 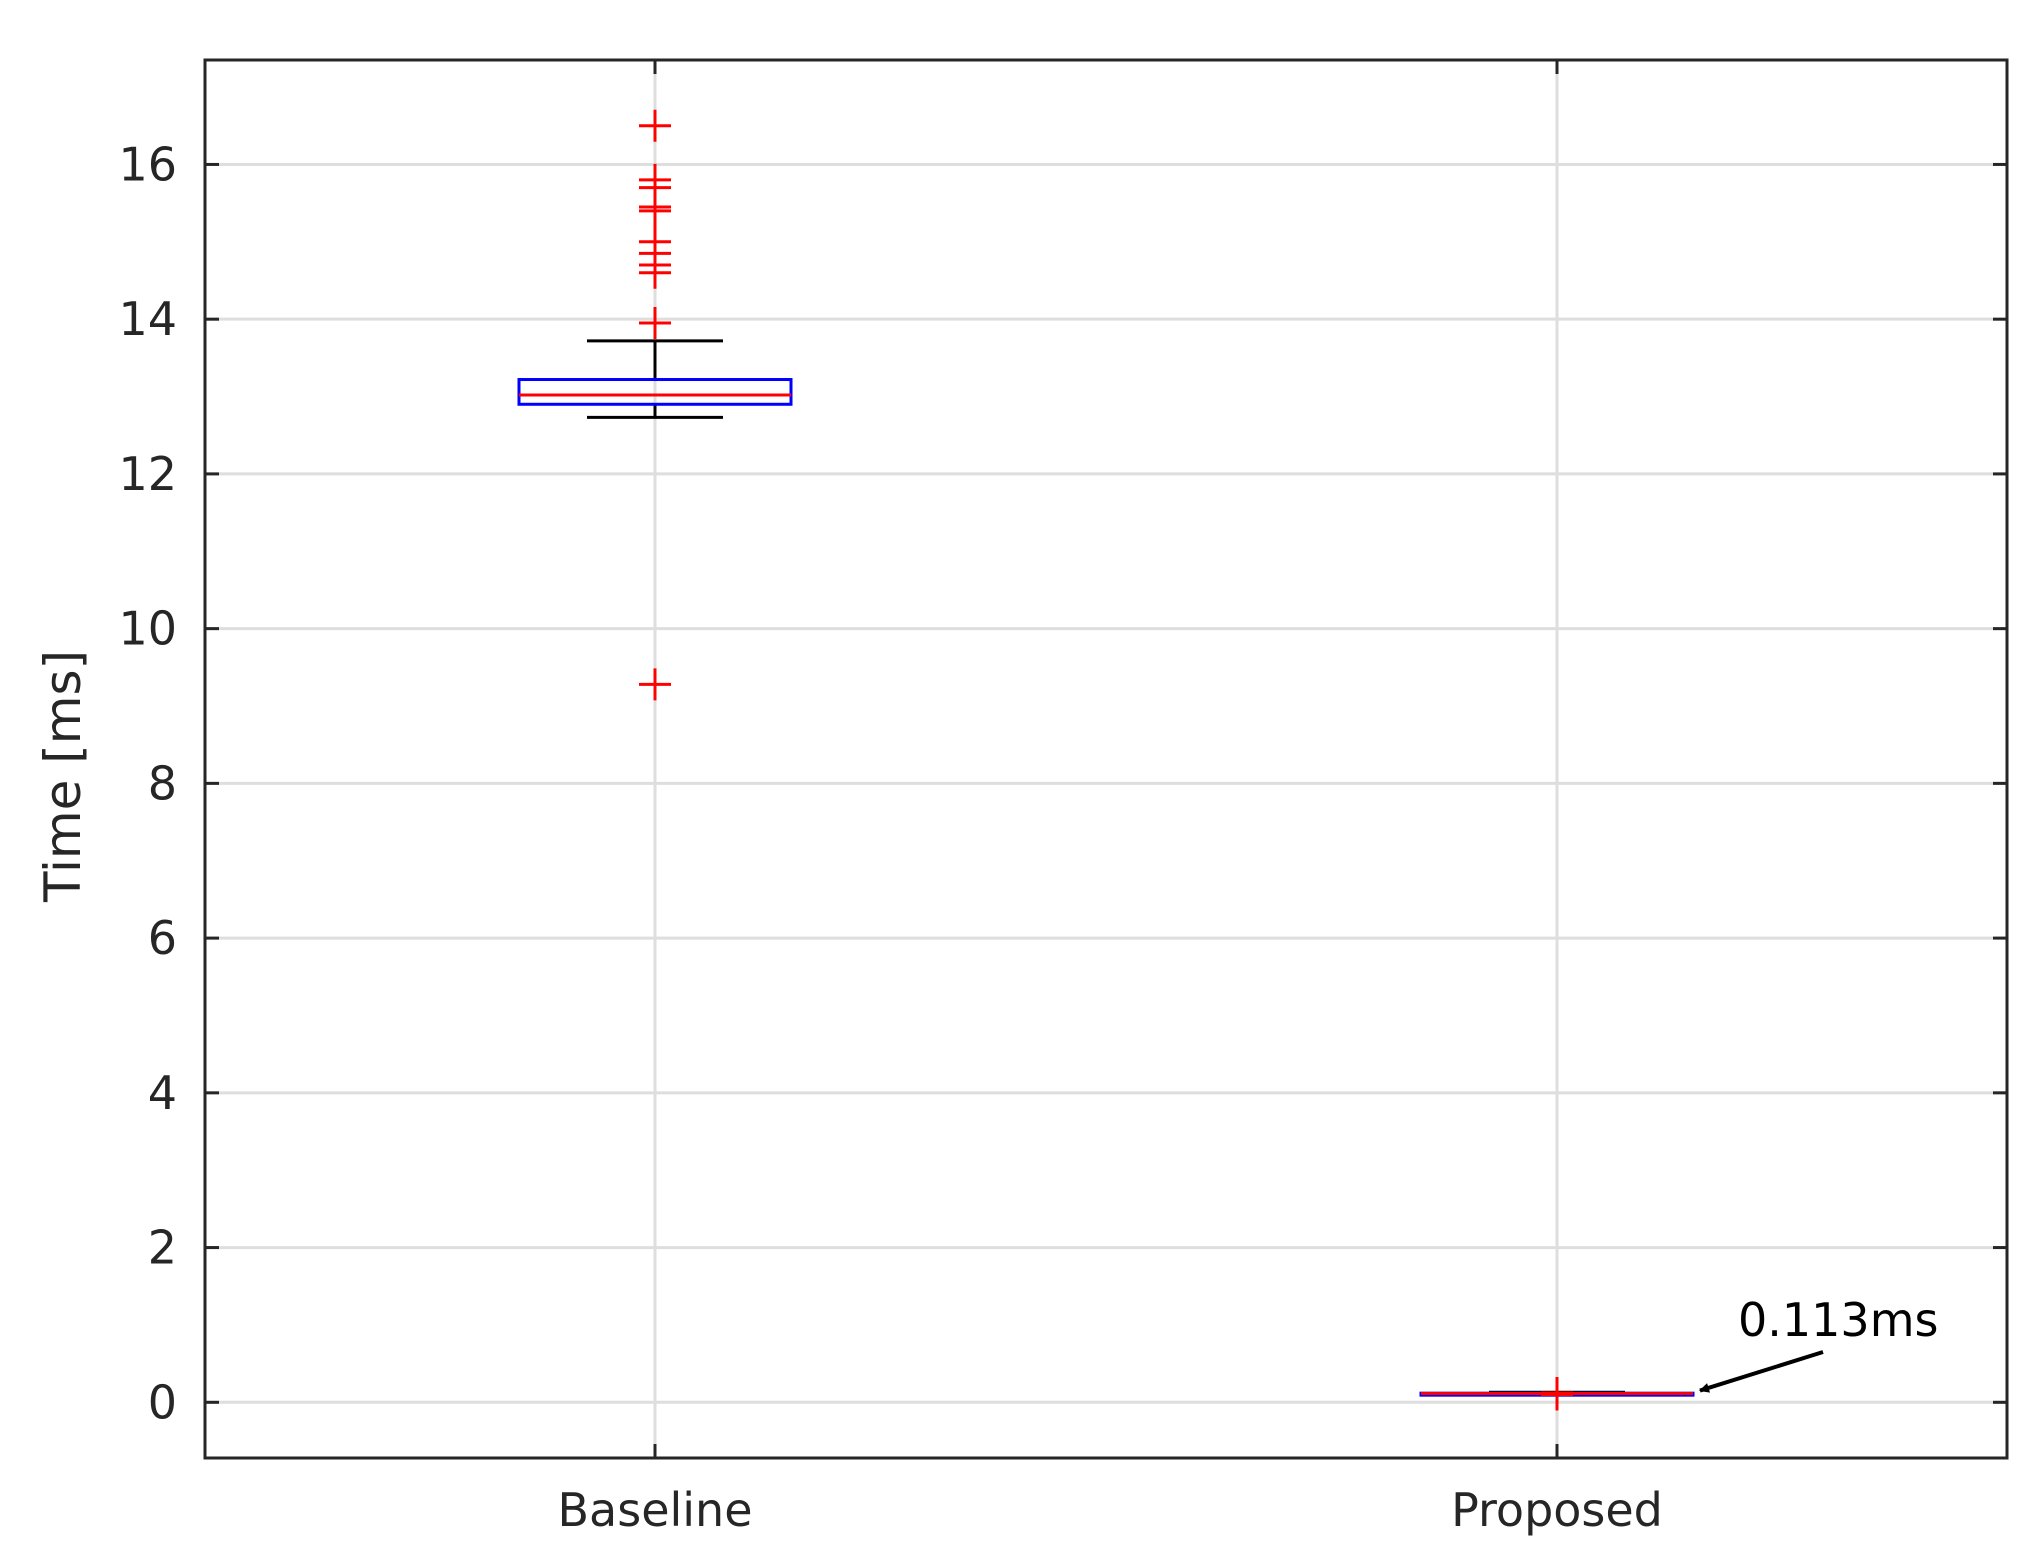 I want to click on box-proposed, so click(x=1557, y=1394).